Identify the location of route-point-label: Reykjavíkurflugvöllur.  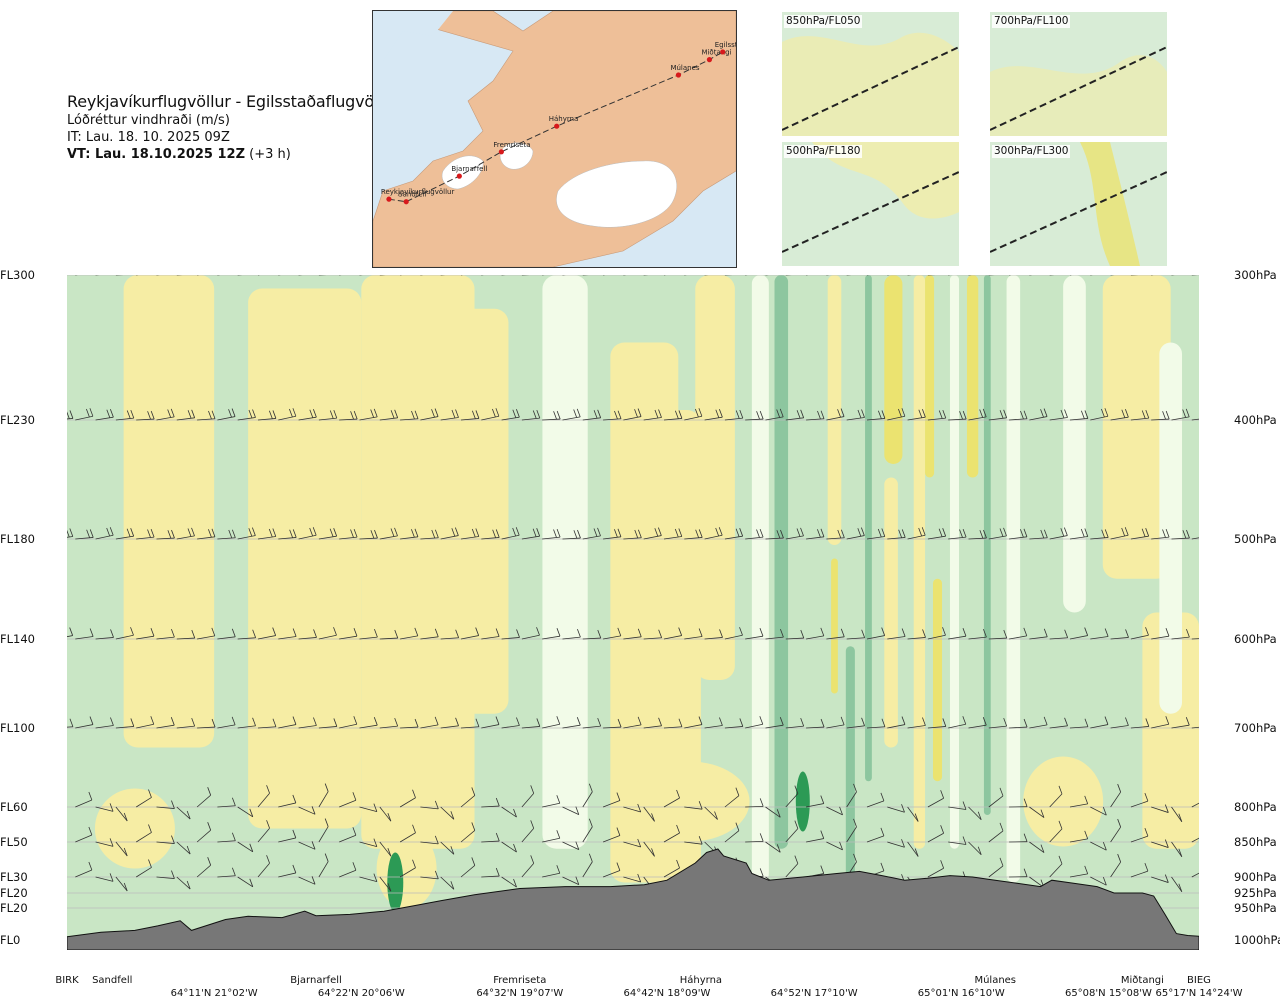
(418, 192).